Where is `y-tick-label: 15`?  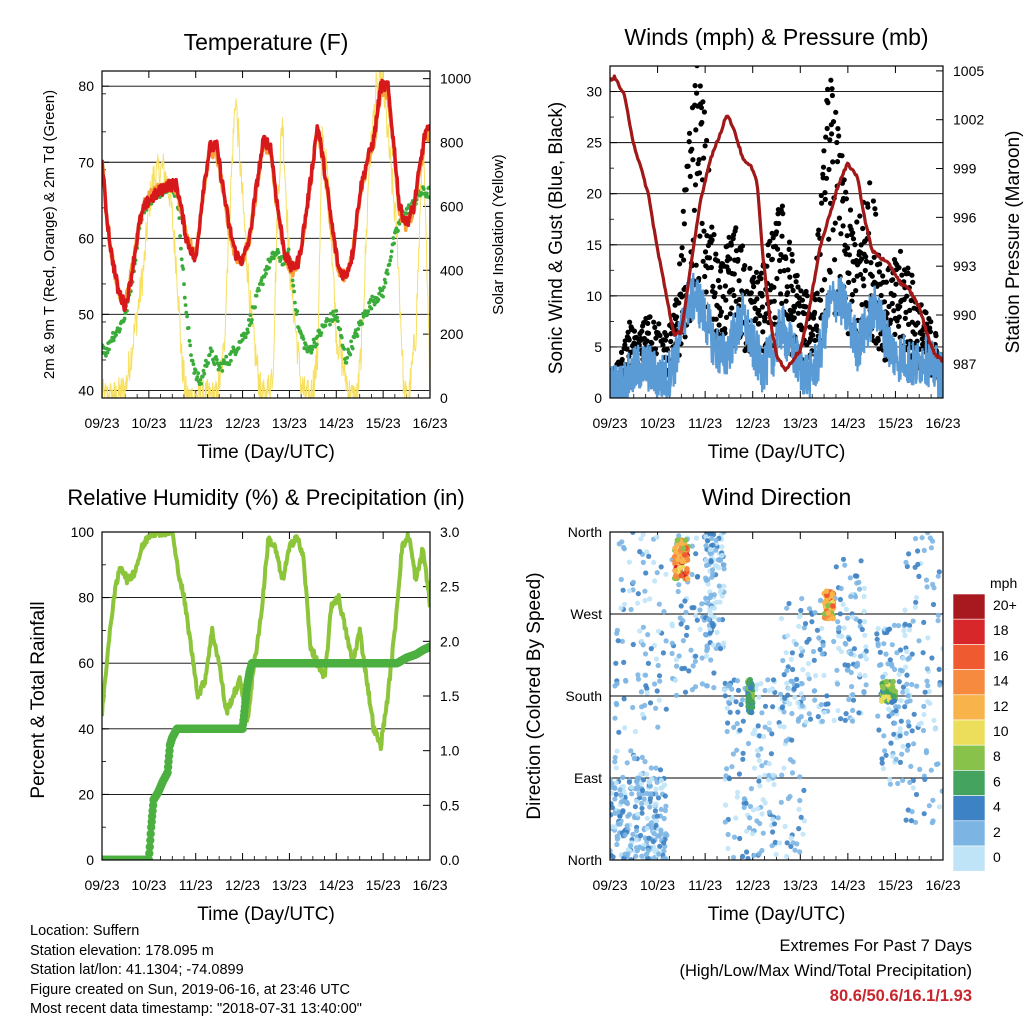 y-tick-label: 15 is located at coordinates (594, 245).